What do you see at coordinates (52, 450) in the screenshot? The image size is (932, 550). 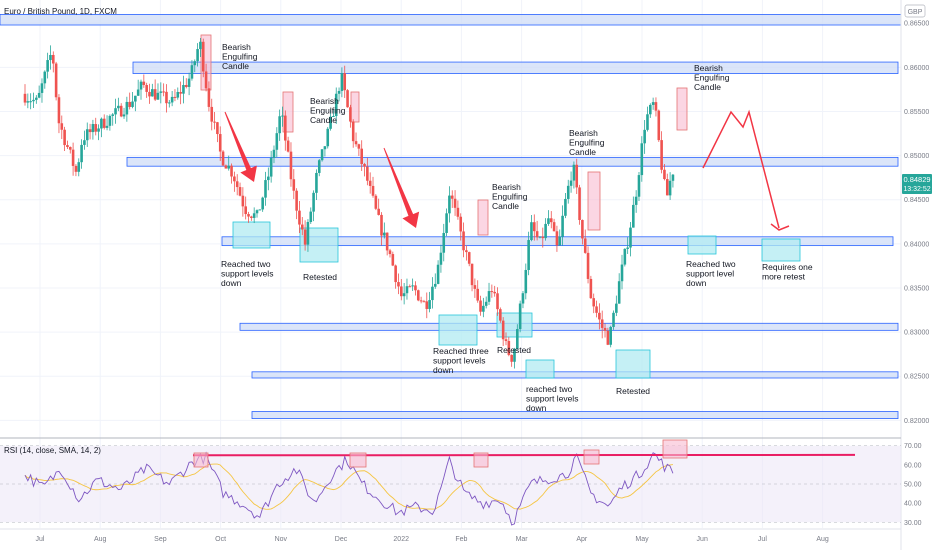 I see `rsi-label: RSI (14, close, SMA, 14, 2)` at bounding box center [52, 450].